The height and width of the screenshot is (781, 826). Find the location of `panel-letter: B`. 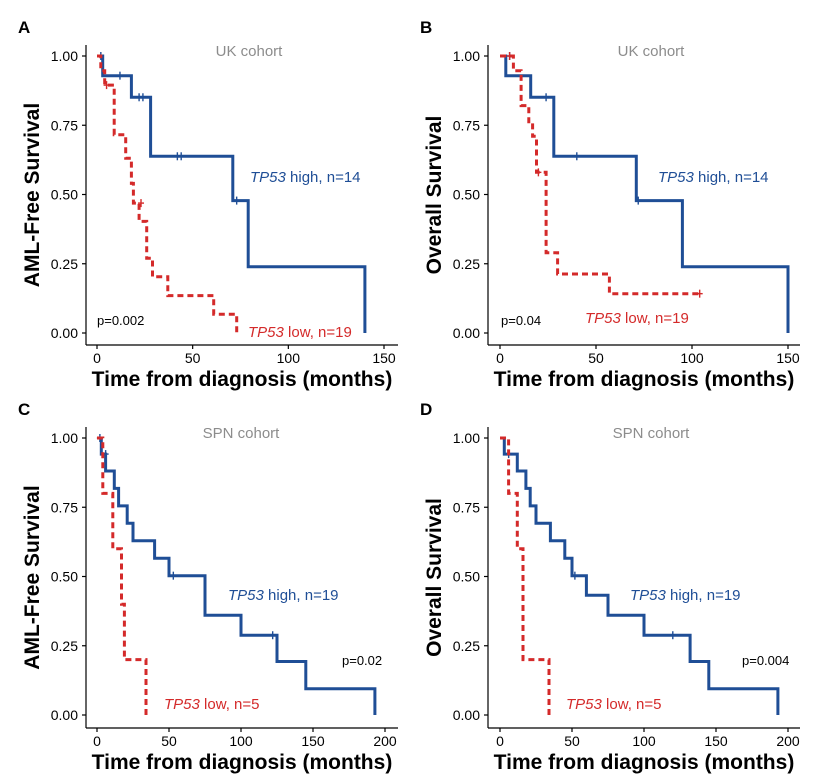

panel-letter: B is located at coordinates (426, 27).